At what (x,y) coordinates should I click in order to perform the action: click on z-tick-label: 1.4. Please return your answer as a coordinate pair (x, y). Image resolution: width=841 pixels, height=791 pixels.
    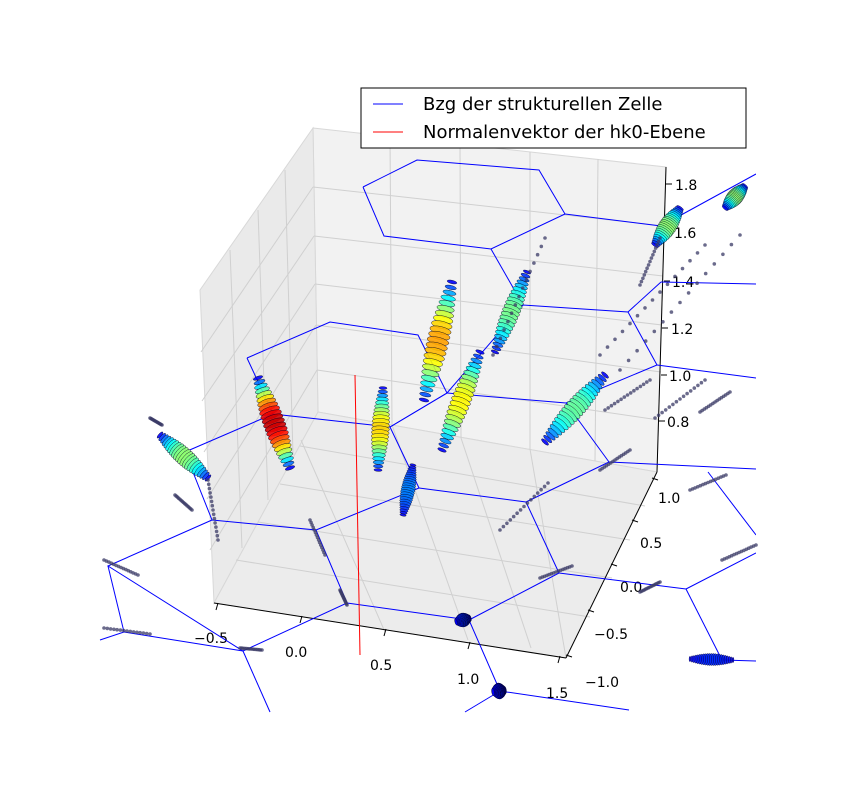
    Looking at the image, I should click on (683, 283).